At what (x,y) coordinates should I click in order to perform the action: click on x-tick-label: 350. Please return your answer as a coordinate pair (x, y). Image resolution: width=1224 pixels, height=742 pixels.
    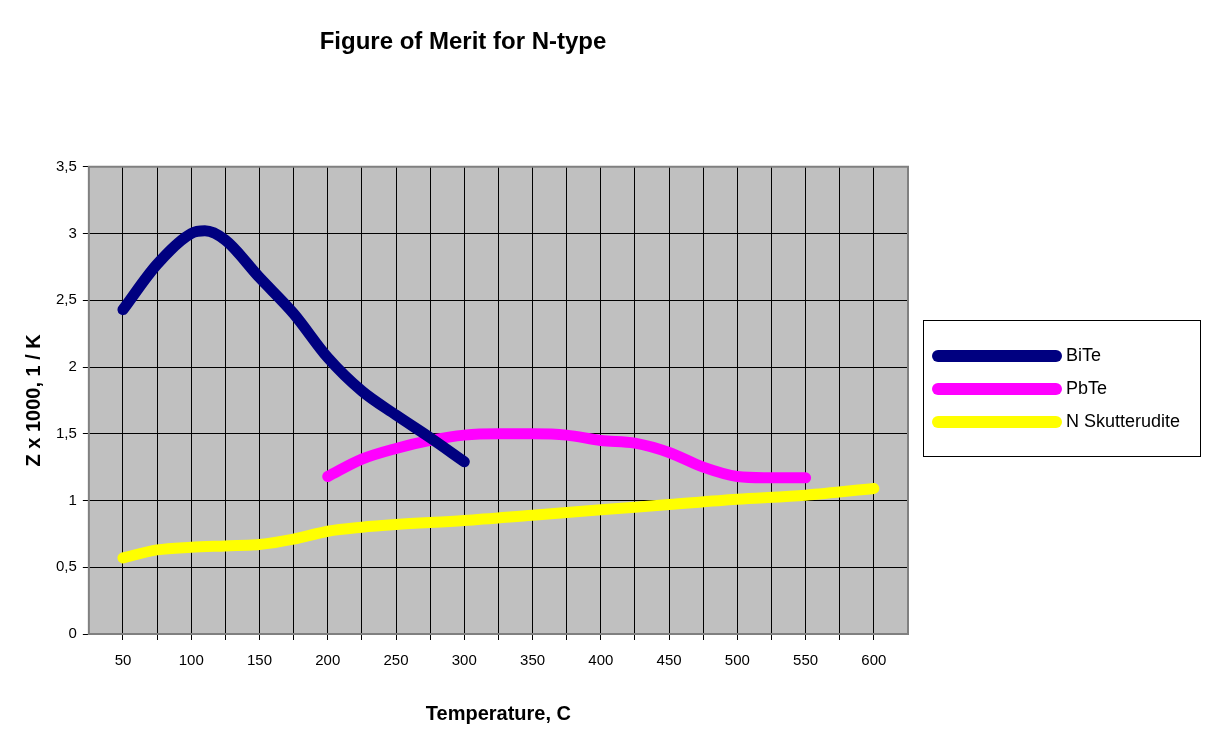
    Looking at the image, I should click on (533, 660).